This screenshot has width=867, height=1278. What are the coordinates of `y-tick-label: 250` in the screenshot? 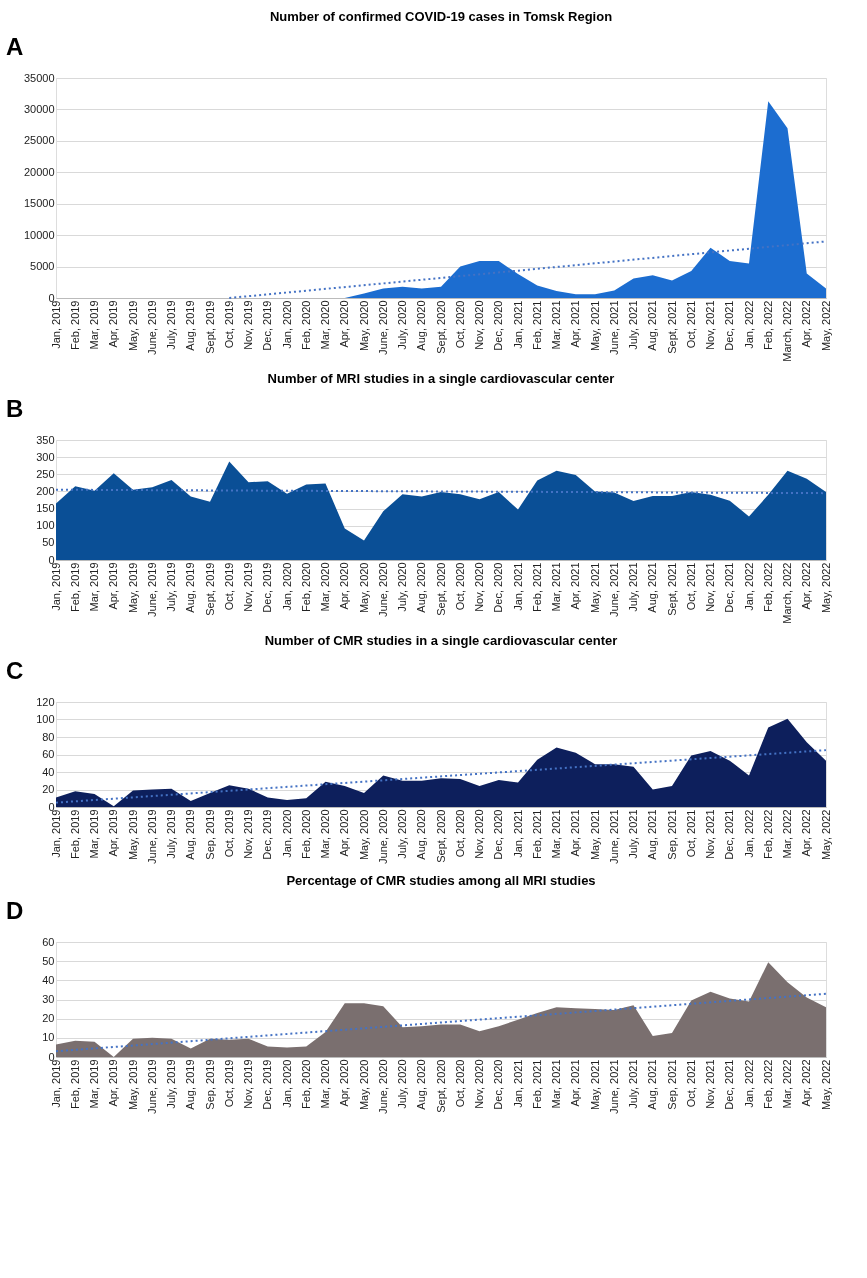 It's located at (45, 473).